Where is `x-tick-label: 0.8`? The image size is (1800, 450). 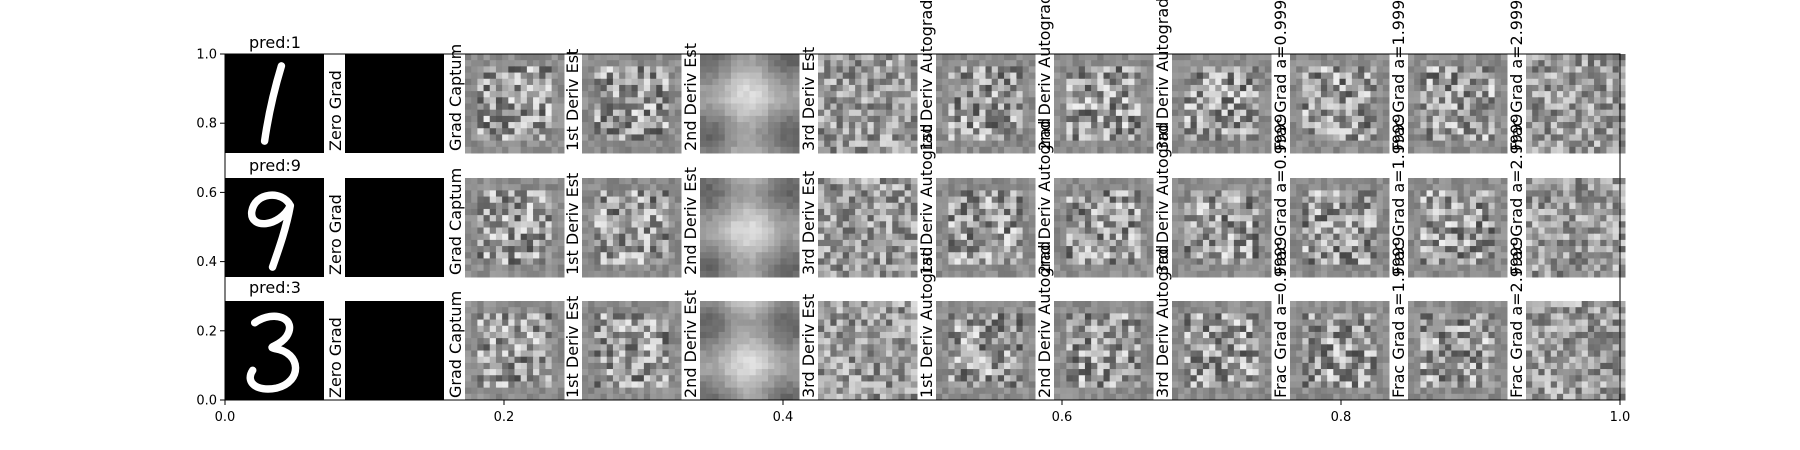 x-tick-label: 0.8 is located at coordinates (1341, 417).